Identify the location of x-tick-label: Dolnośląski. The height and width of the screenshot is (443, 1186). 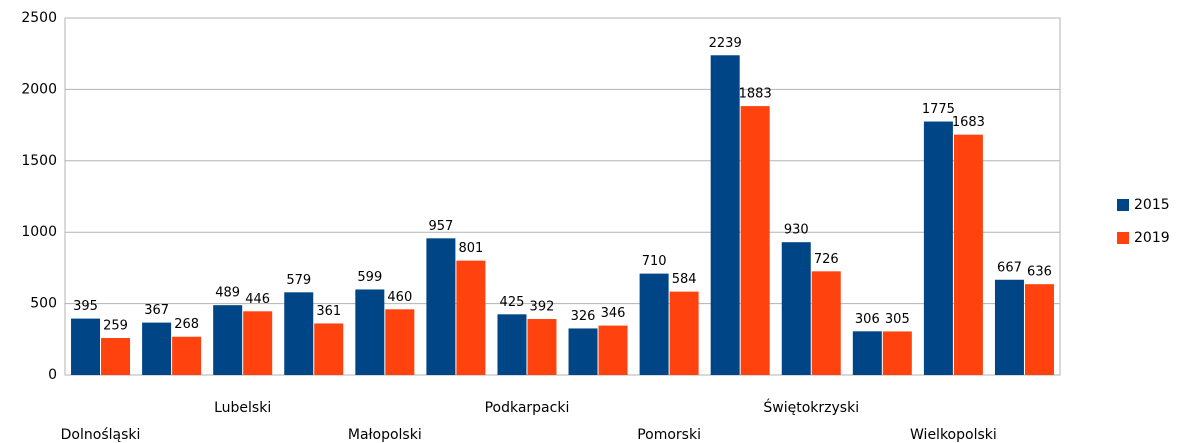
(101, 435).